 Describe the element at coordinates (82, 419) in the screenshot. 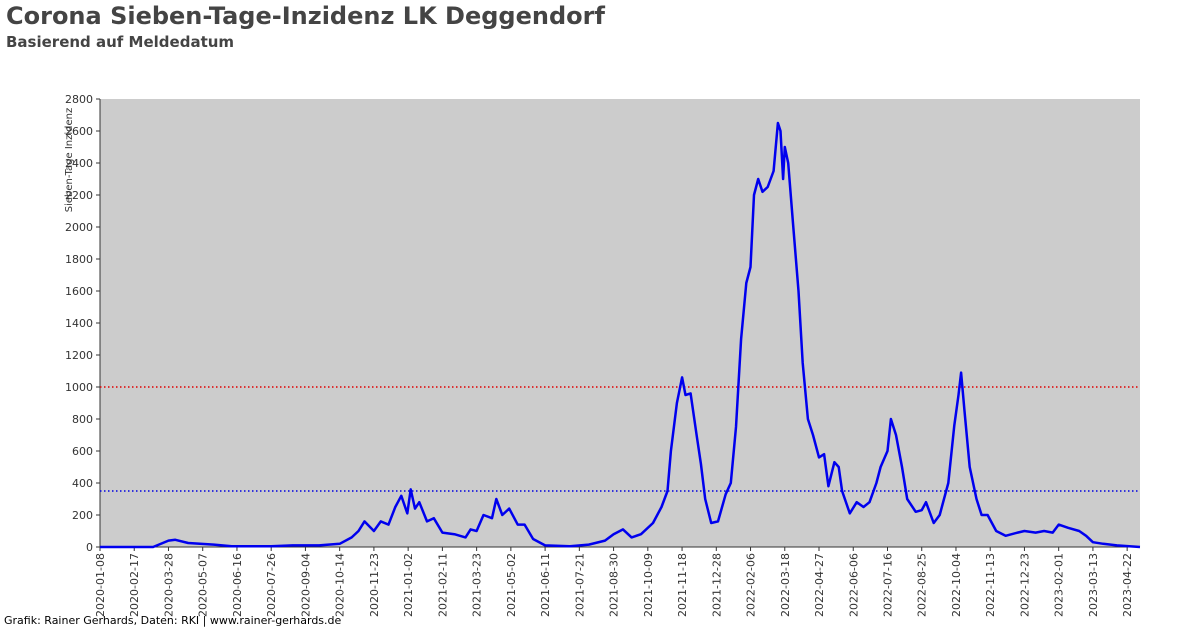

I see `y-tick-label: 800` at that location.